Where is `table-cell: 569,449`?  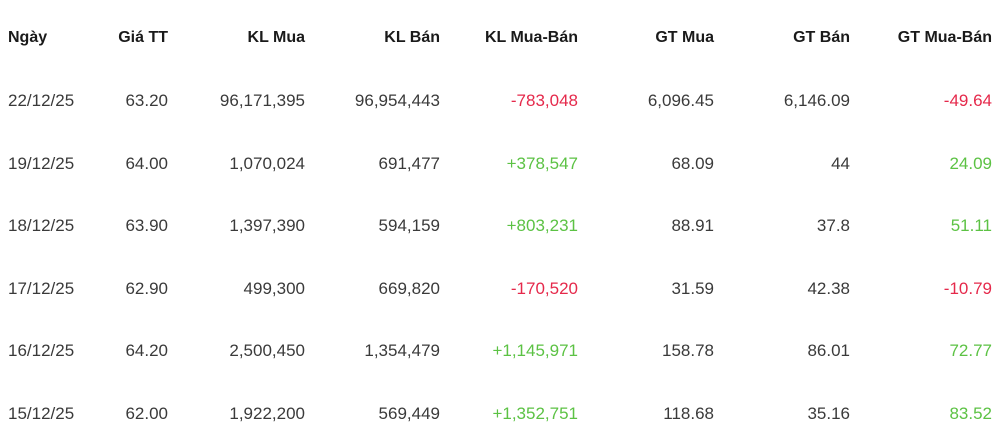 table-cell: 569,449 is located at coordinates (409, 413).